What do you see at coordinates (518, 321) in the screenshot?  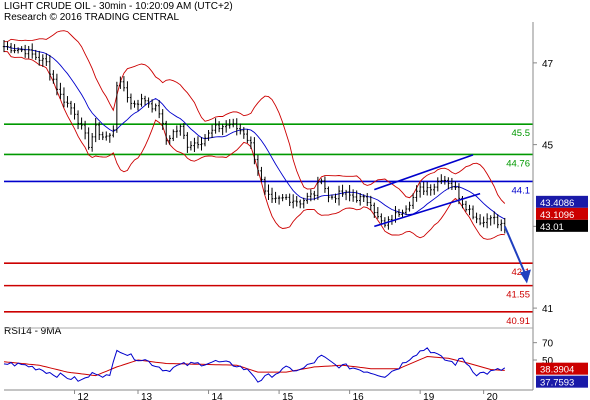 I see `level-label-40.91: 40.91` at bounding box center [518, 321].